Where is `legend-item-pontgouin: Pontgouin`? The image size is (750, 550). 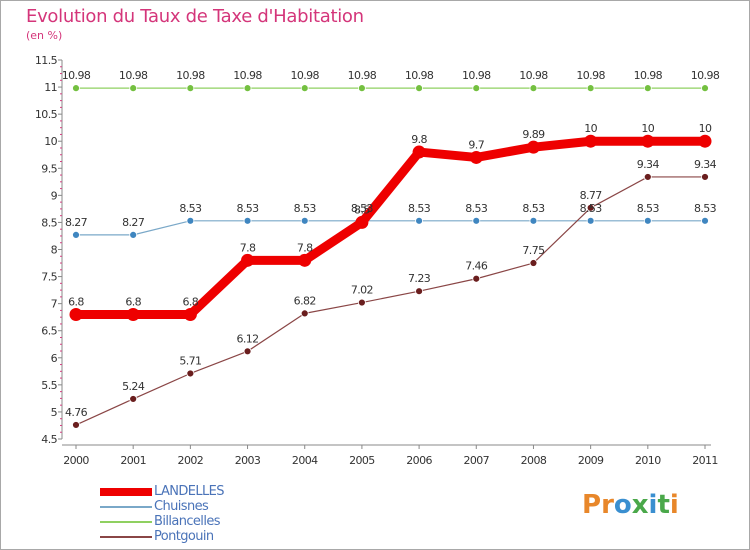 legend-item-pontgouin: Pontgouin is located at coordinates (200, 537).